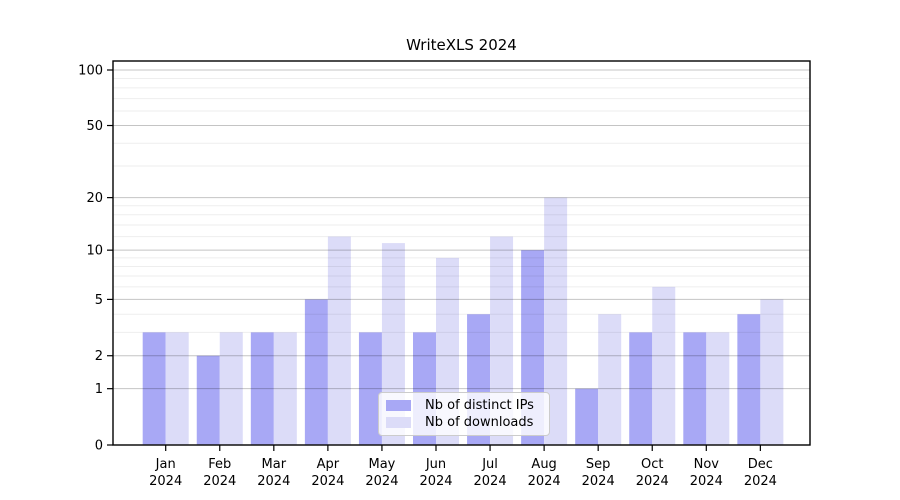  I want to click on x-tick-label-month: Apr, so click(328, 464).